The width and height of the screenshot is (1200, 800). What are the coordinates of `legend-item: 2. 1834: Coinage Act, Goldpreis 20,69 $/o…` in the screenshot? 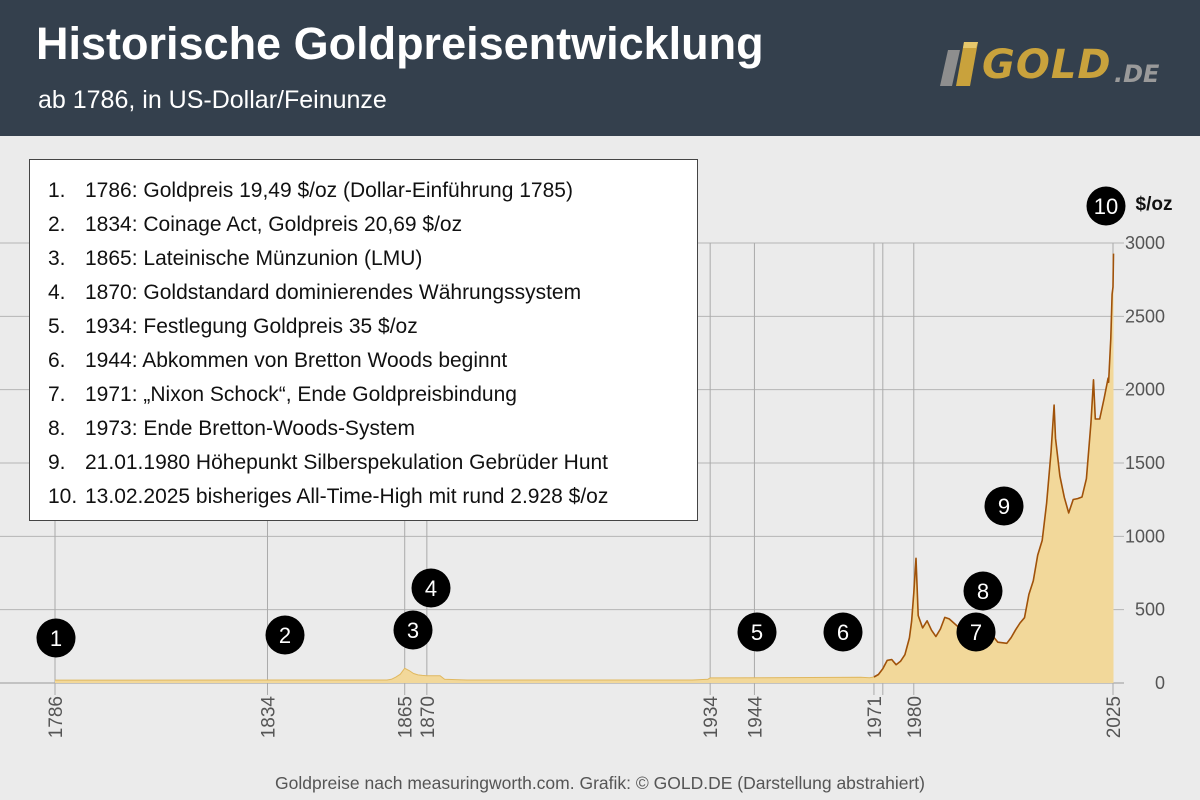 It's located at (372, 225).